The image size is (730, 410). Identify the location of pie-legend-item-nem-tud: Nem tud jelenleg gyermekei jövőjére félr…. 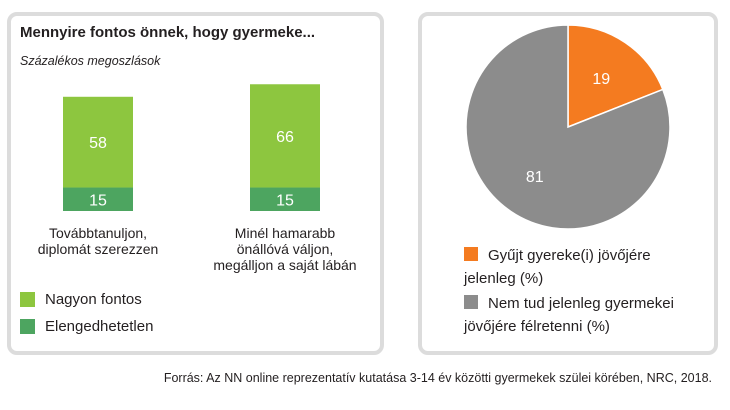
(597, 315).